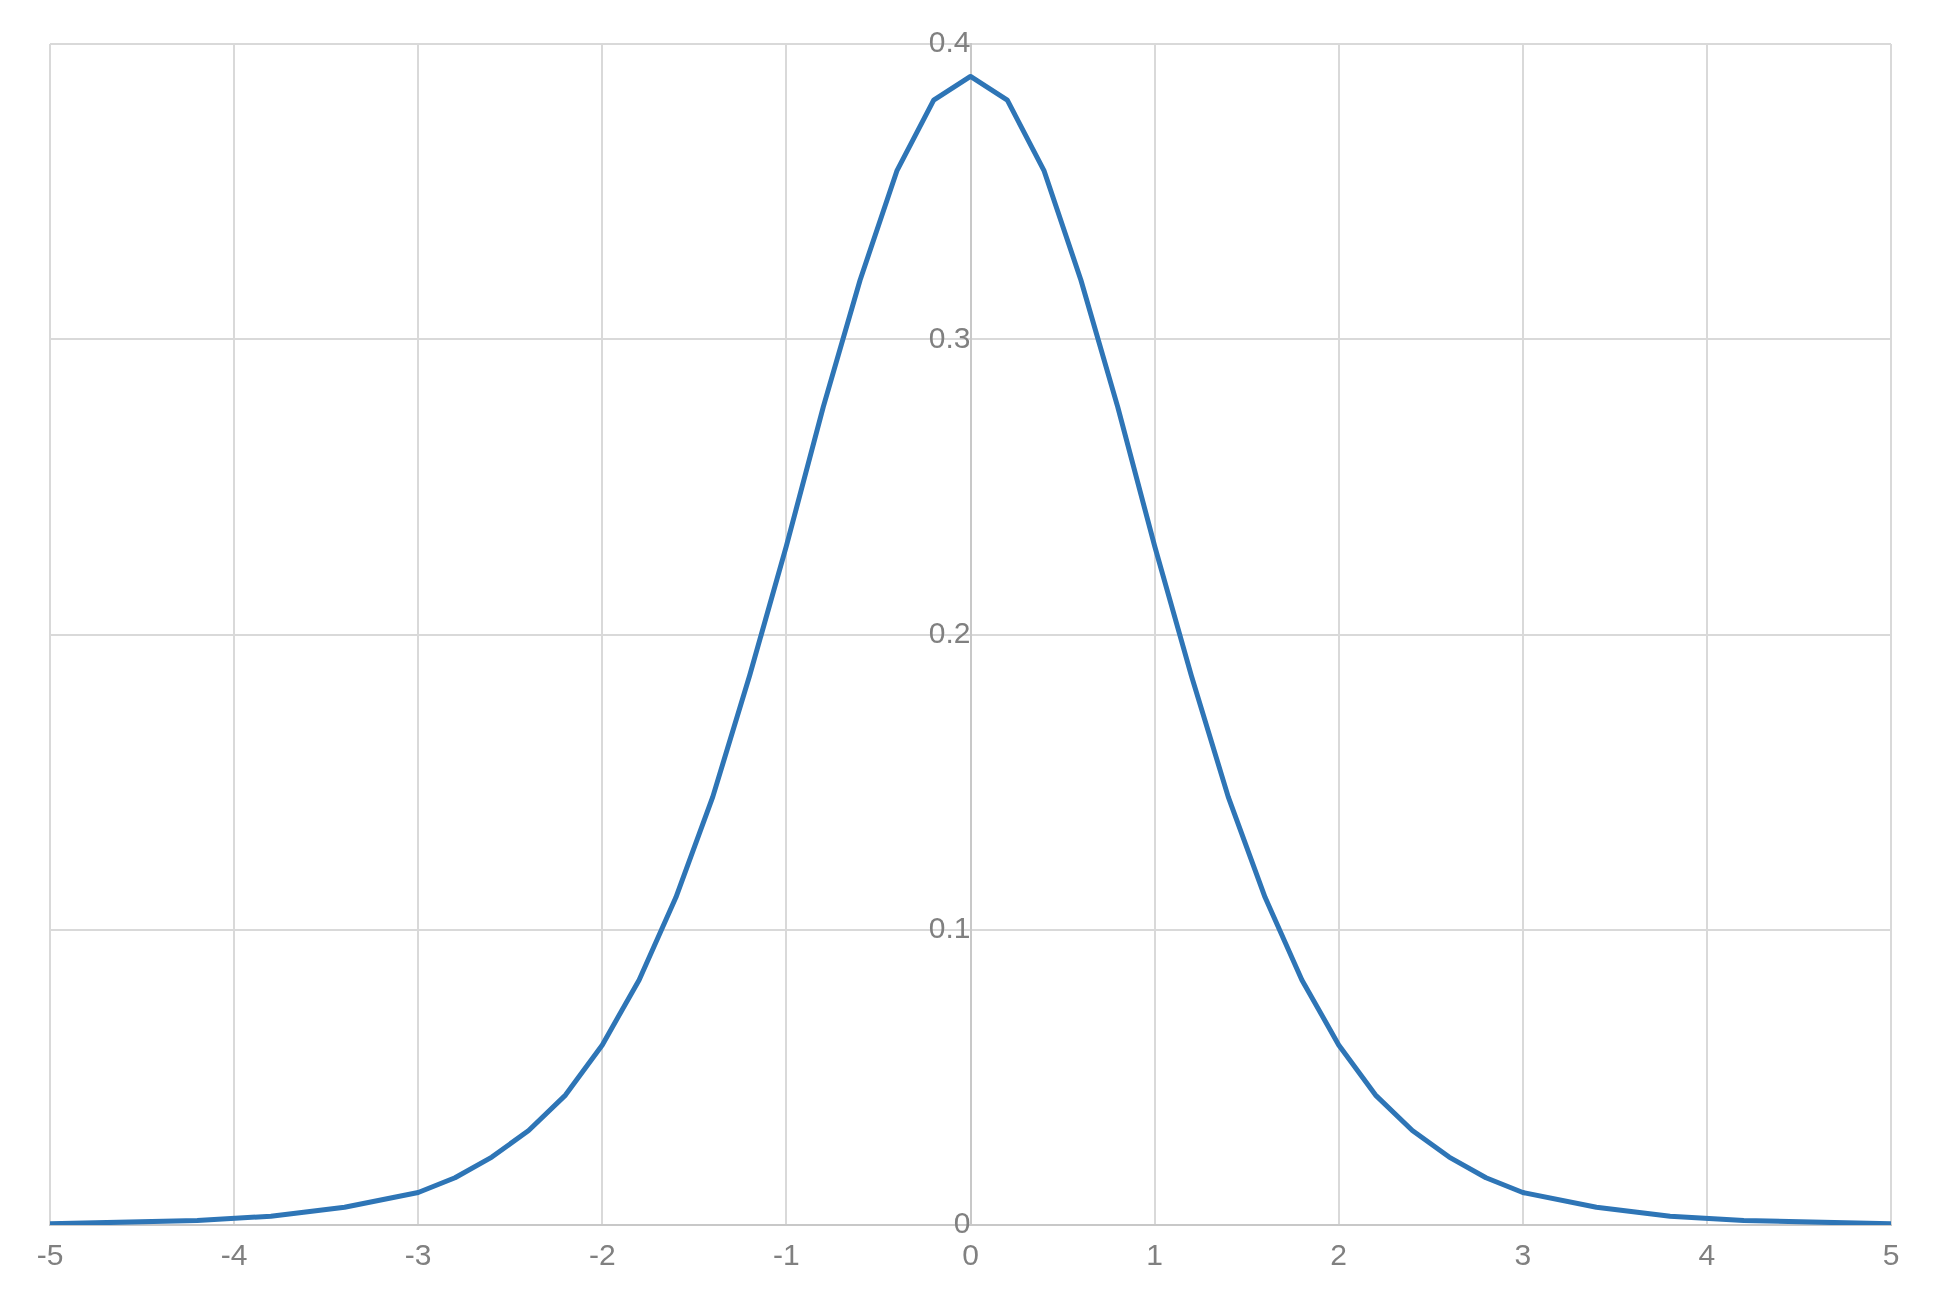  What do you see at coordinates (1707, 1255) in the screenshot?
I see `x-tick-label: 4` at bounding box center [1707, 1255].